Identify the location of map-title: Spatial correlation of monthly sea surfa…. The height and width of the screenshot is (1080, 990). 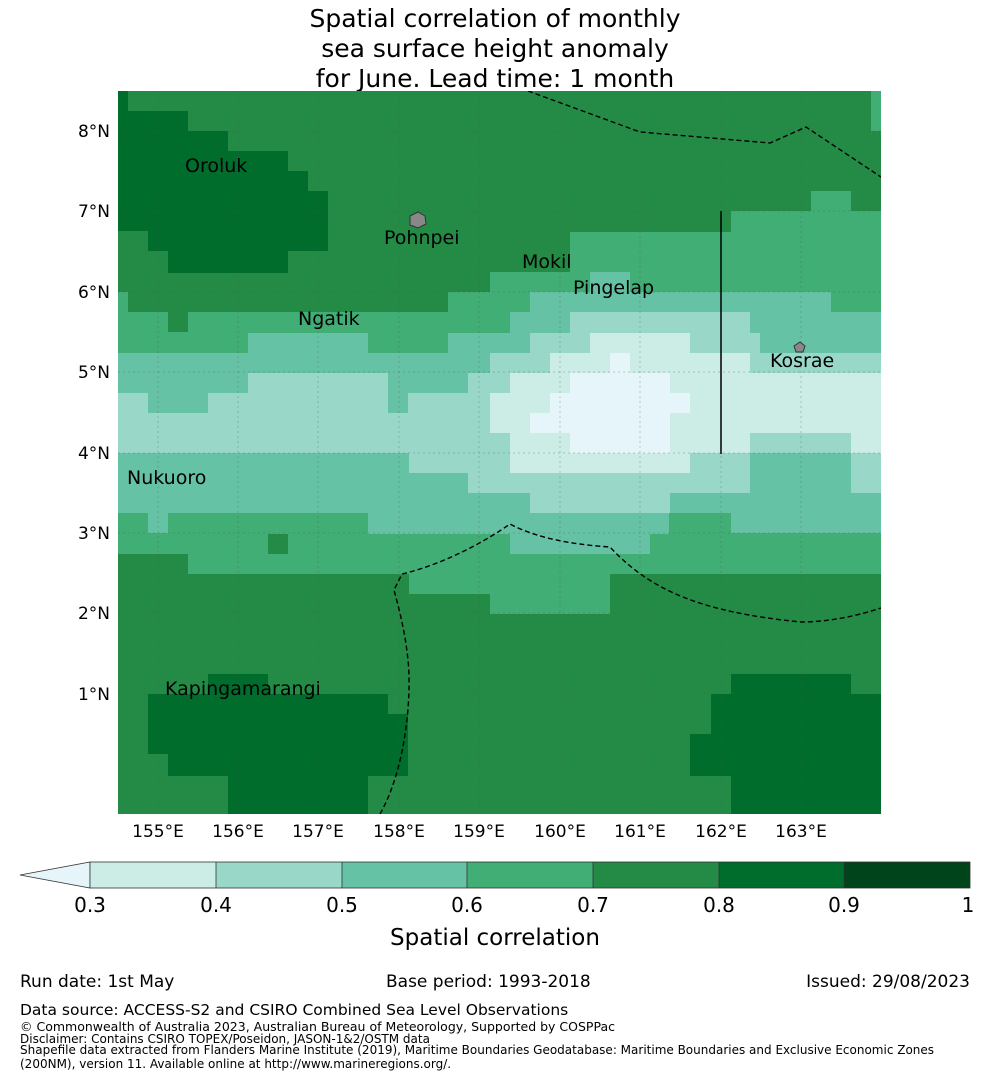
(495, 49).